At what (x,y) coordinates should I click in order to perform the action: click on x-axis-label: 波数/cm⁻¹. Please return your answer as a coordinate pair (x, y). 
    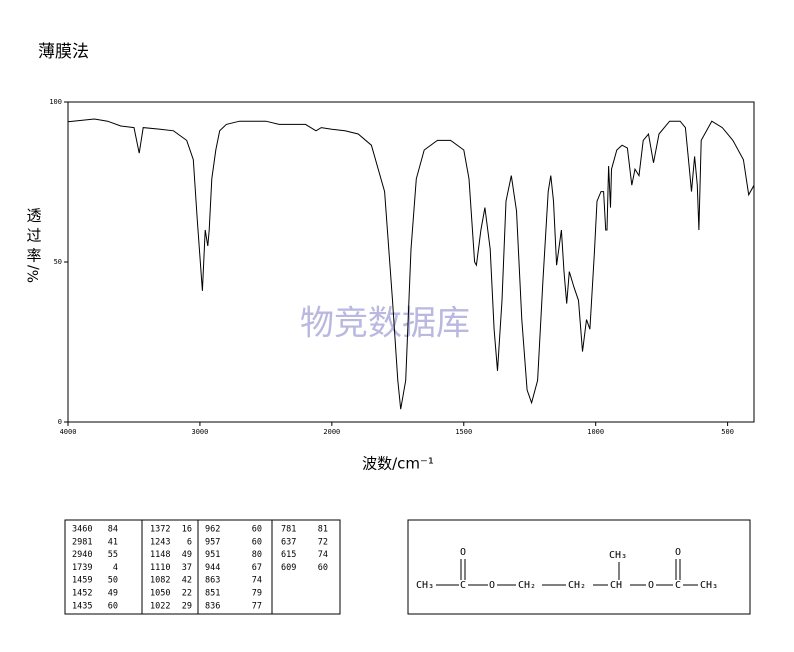
    Looking at the image, I should click on (398, 464).